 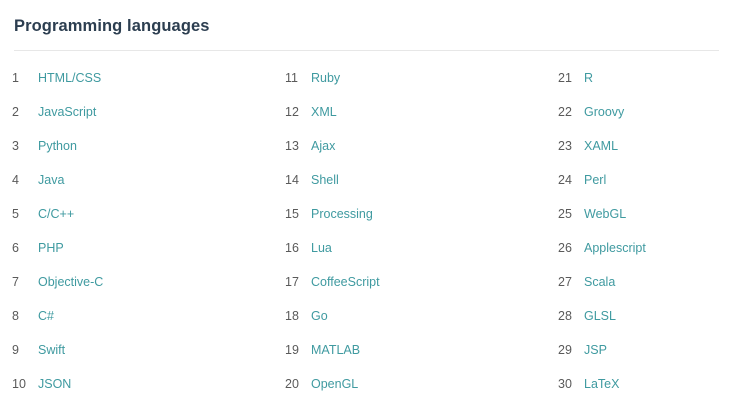 I want to click on list-item-rank: 20, so click(x=292, y=384).